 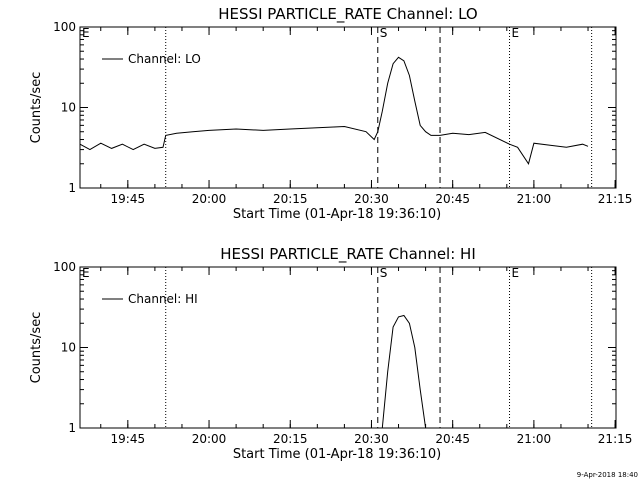 What do you see at coordinates (163, 299) in the screenshot?
I see `legend-label: Channel: HI` at bounding box center [163, 299].